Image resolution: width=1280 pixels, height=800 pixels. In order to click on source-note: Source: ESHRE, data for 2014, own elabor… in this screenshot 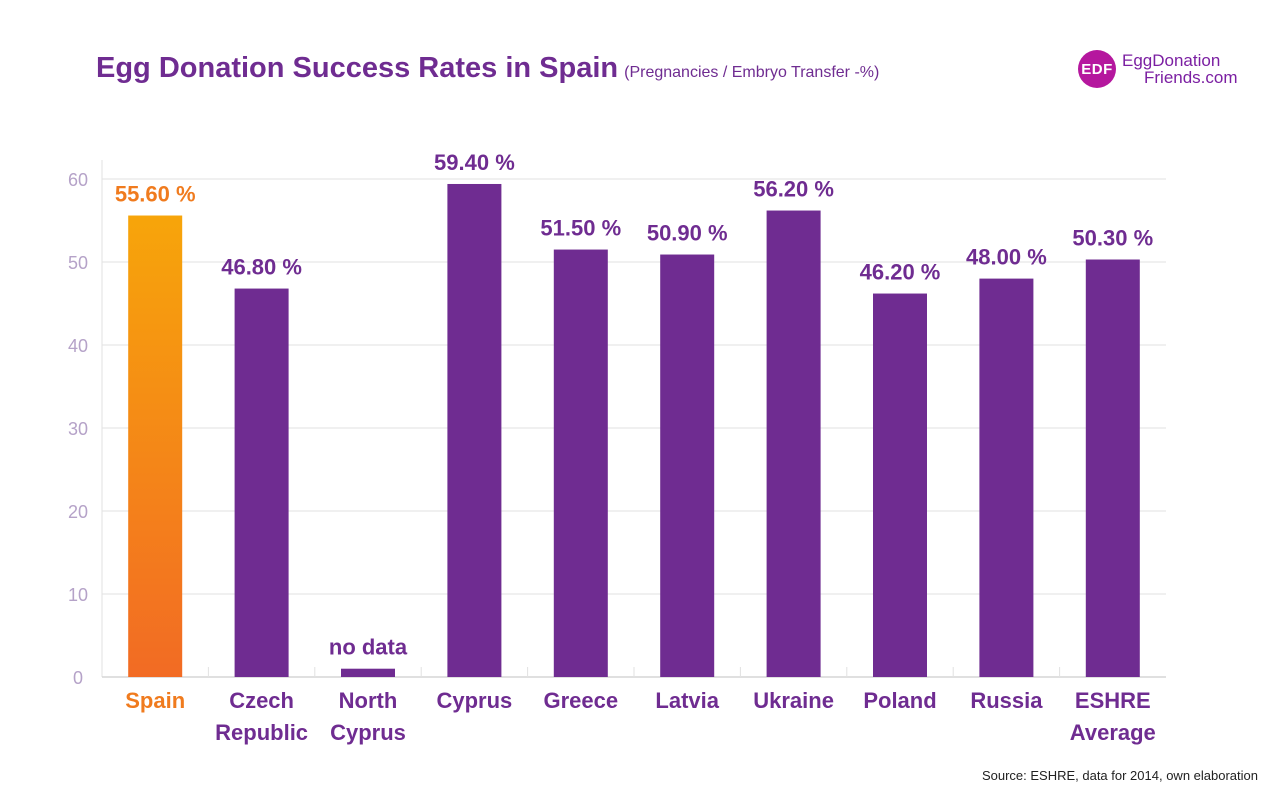, I will do `click(1119, 775)`.